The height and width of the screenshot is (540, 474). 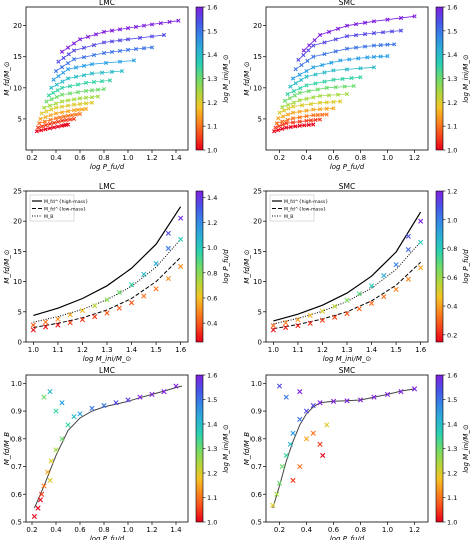 I want to click on colorbar-tick-label: 0.4, so click(x=212, y=324).